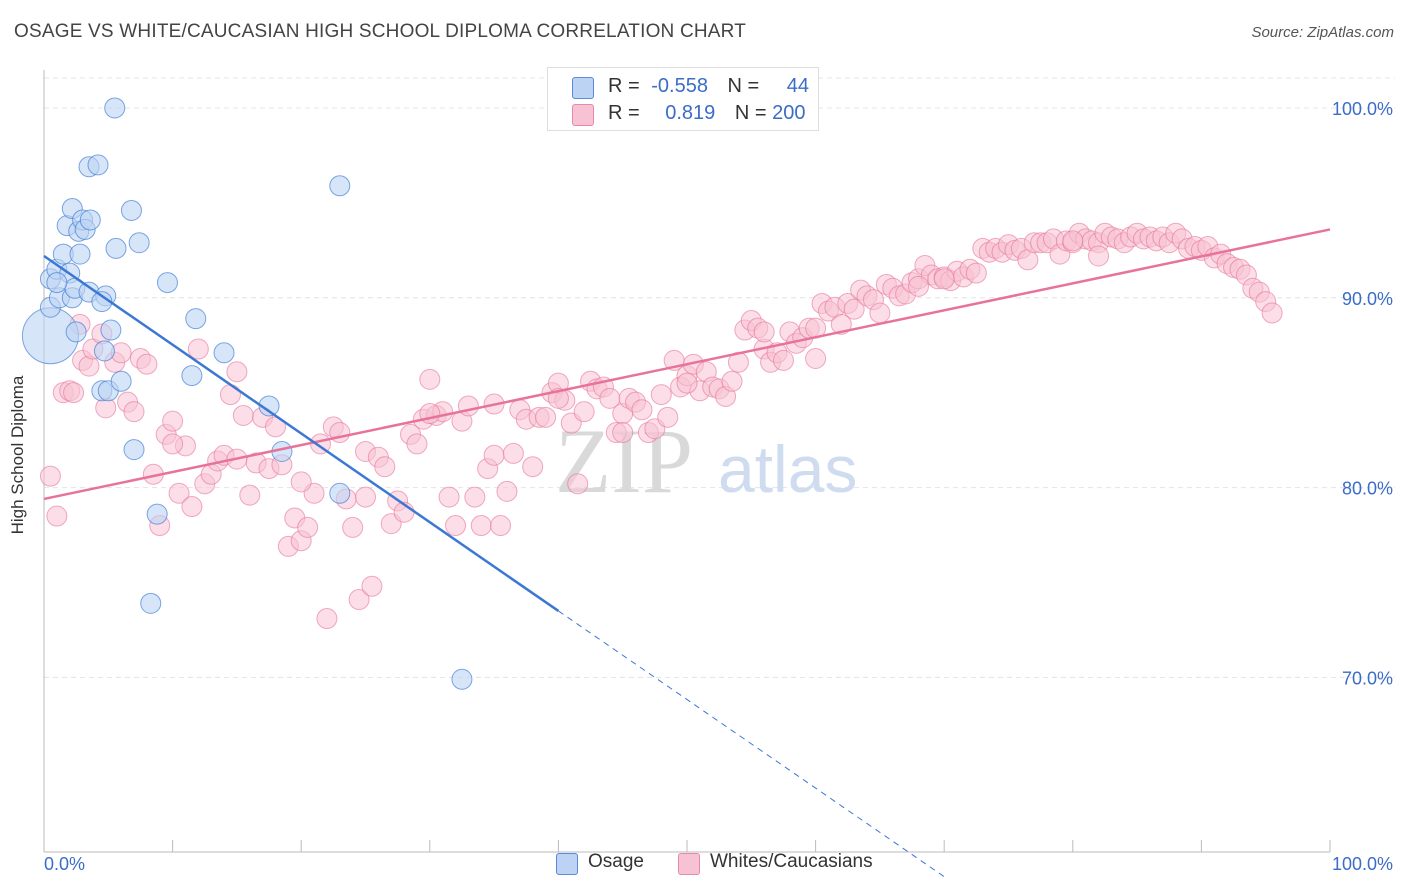 The width and height of the screenshot is (1406, 892). What do you see at coordinates (301, 433) in the screenshot?
I see `trend-line-osage` at bounding box center [301, 433].